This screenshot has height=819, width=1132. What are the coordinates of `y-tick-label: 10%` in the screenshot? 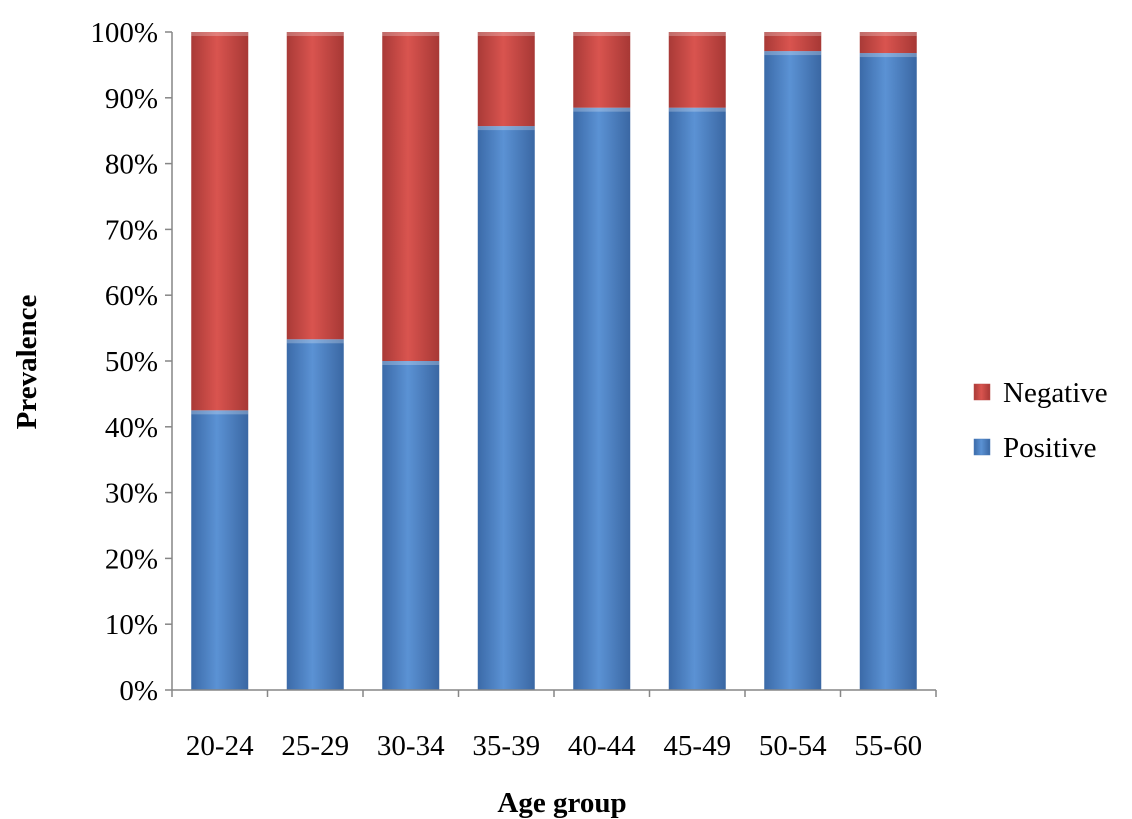 It's located at (131, 625).